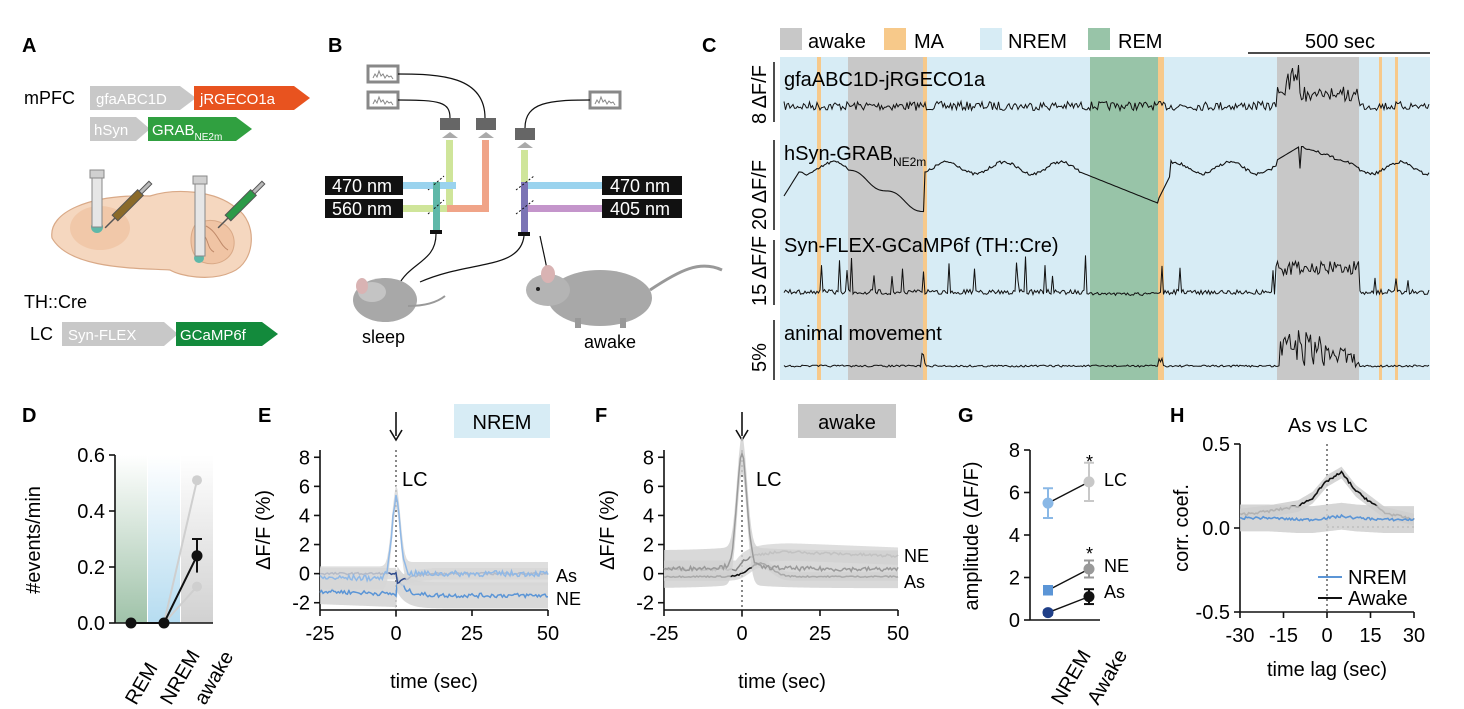 The width and height of the screenshot is (1464, 709). I want to click on d-ytick-label: 0.4, so click(91, 512).